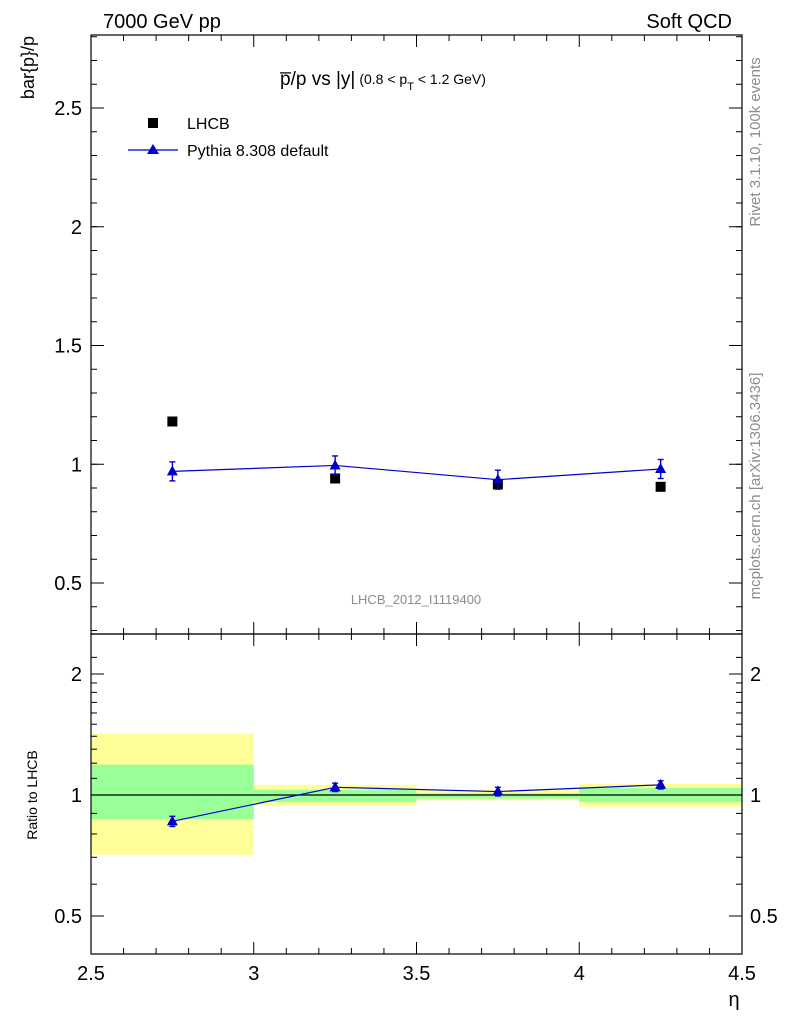 The width and height of the screenshot is (786, 1024). I want to click on ratio-xtick-label: 3.5, so click(417, 974).